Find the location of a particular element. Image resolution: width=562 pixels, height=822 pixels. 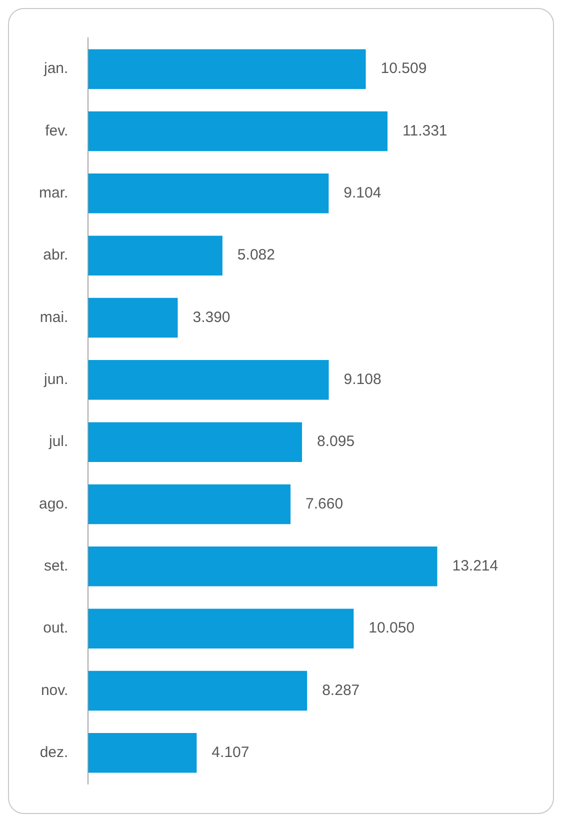

y-tick-label: set. is located at coordinates (56, 566).